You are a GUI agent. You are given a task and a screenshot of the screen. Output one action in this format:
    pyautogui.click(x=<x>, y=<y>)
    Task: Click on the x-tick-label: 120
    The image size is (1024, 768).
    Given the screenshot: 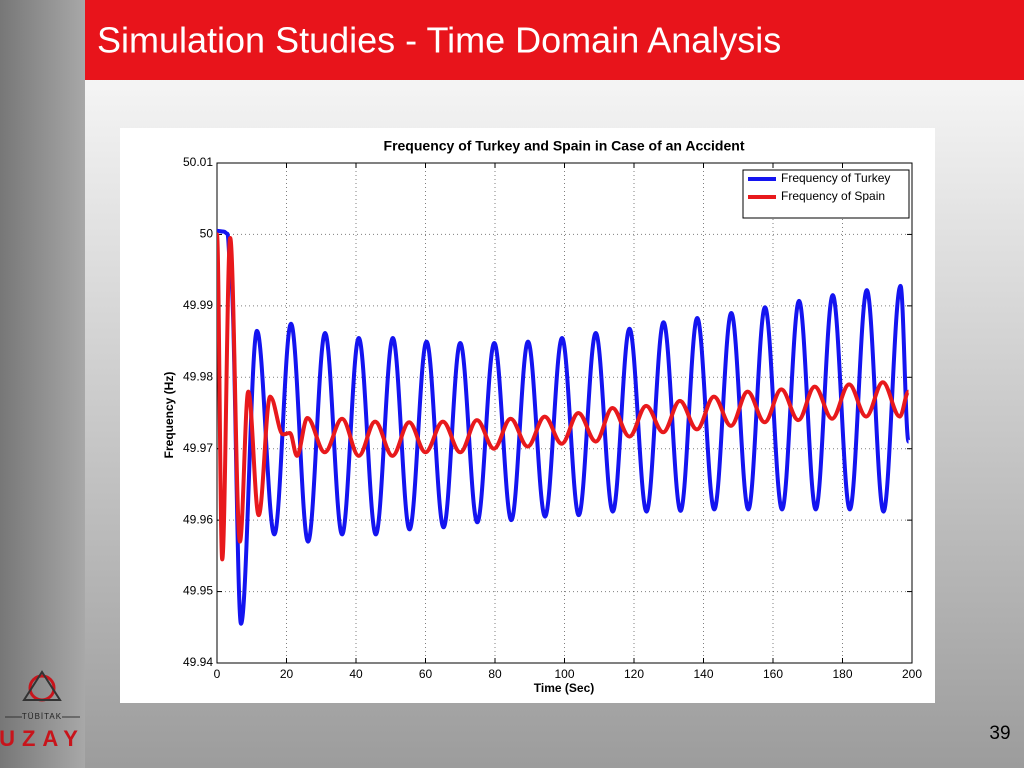 What is the action you would take?
    pyautogui.click(x=634, y=674)
    